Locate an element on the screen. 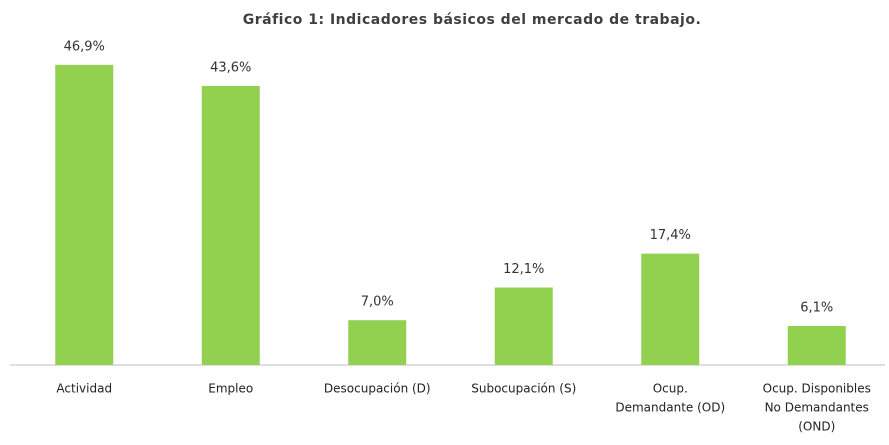 Image resolution: width=889 pixels, height=445 pixels. value-label: 7,0% is located at coordinates (377, 302).